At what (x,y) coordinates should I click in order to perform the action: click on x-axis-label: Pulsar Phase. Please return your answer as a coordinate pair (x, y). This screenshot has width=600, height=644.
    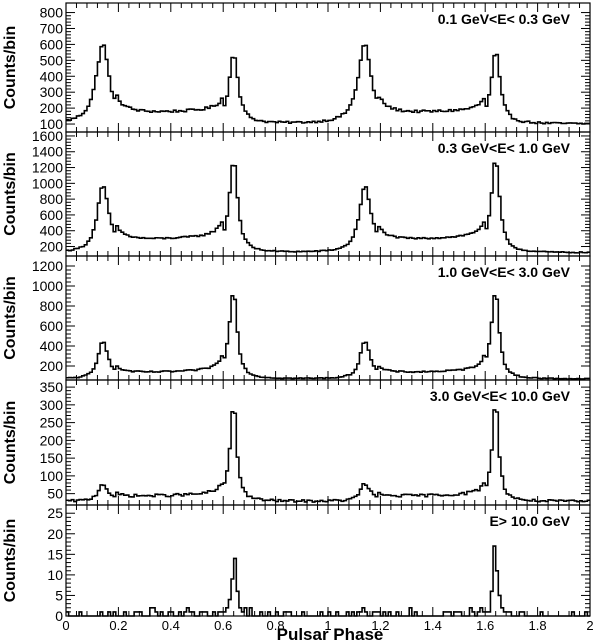
    Looking at the image, I should click on (330, 634).